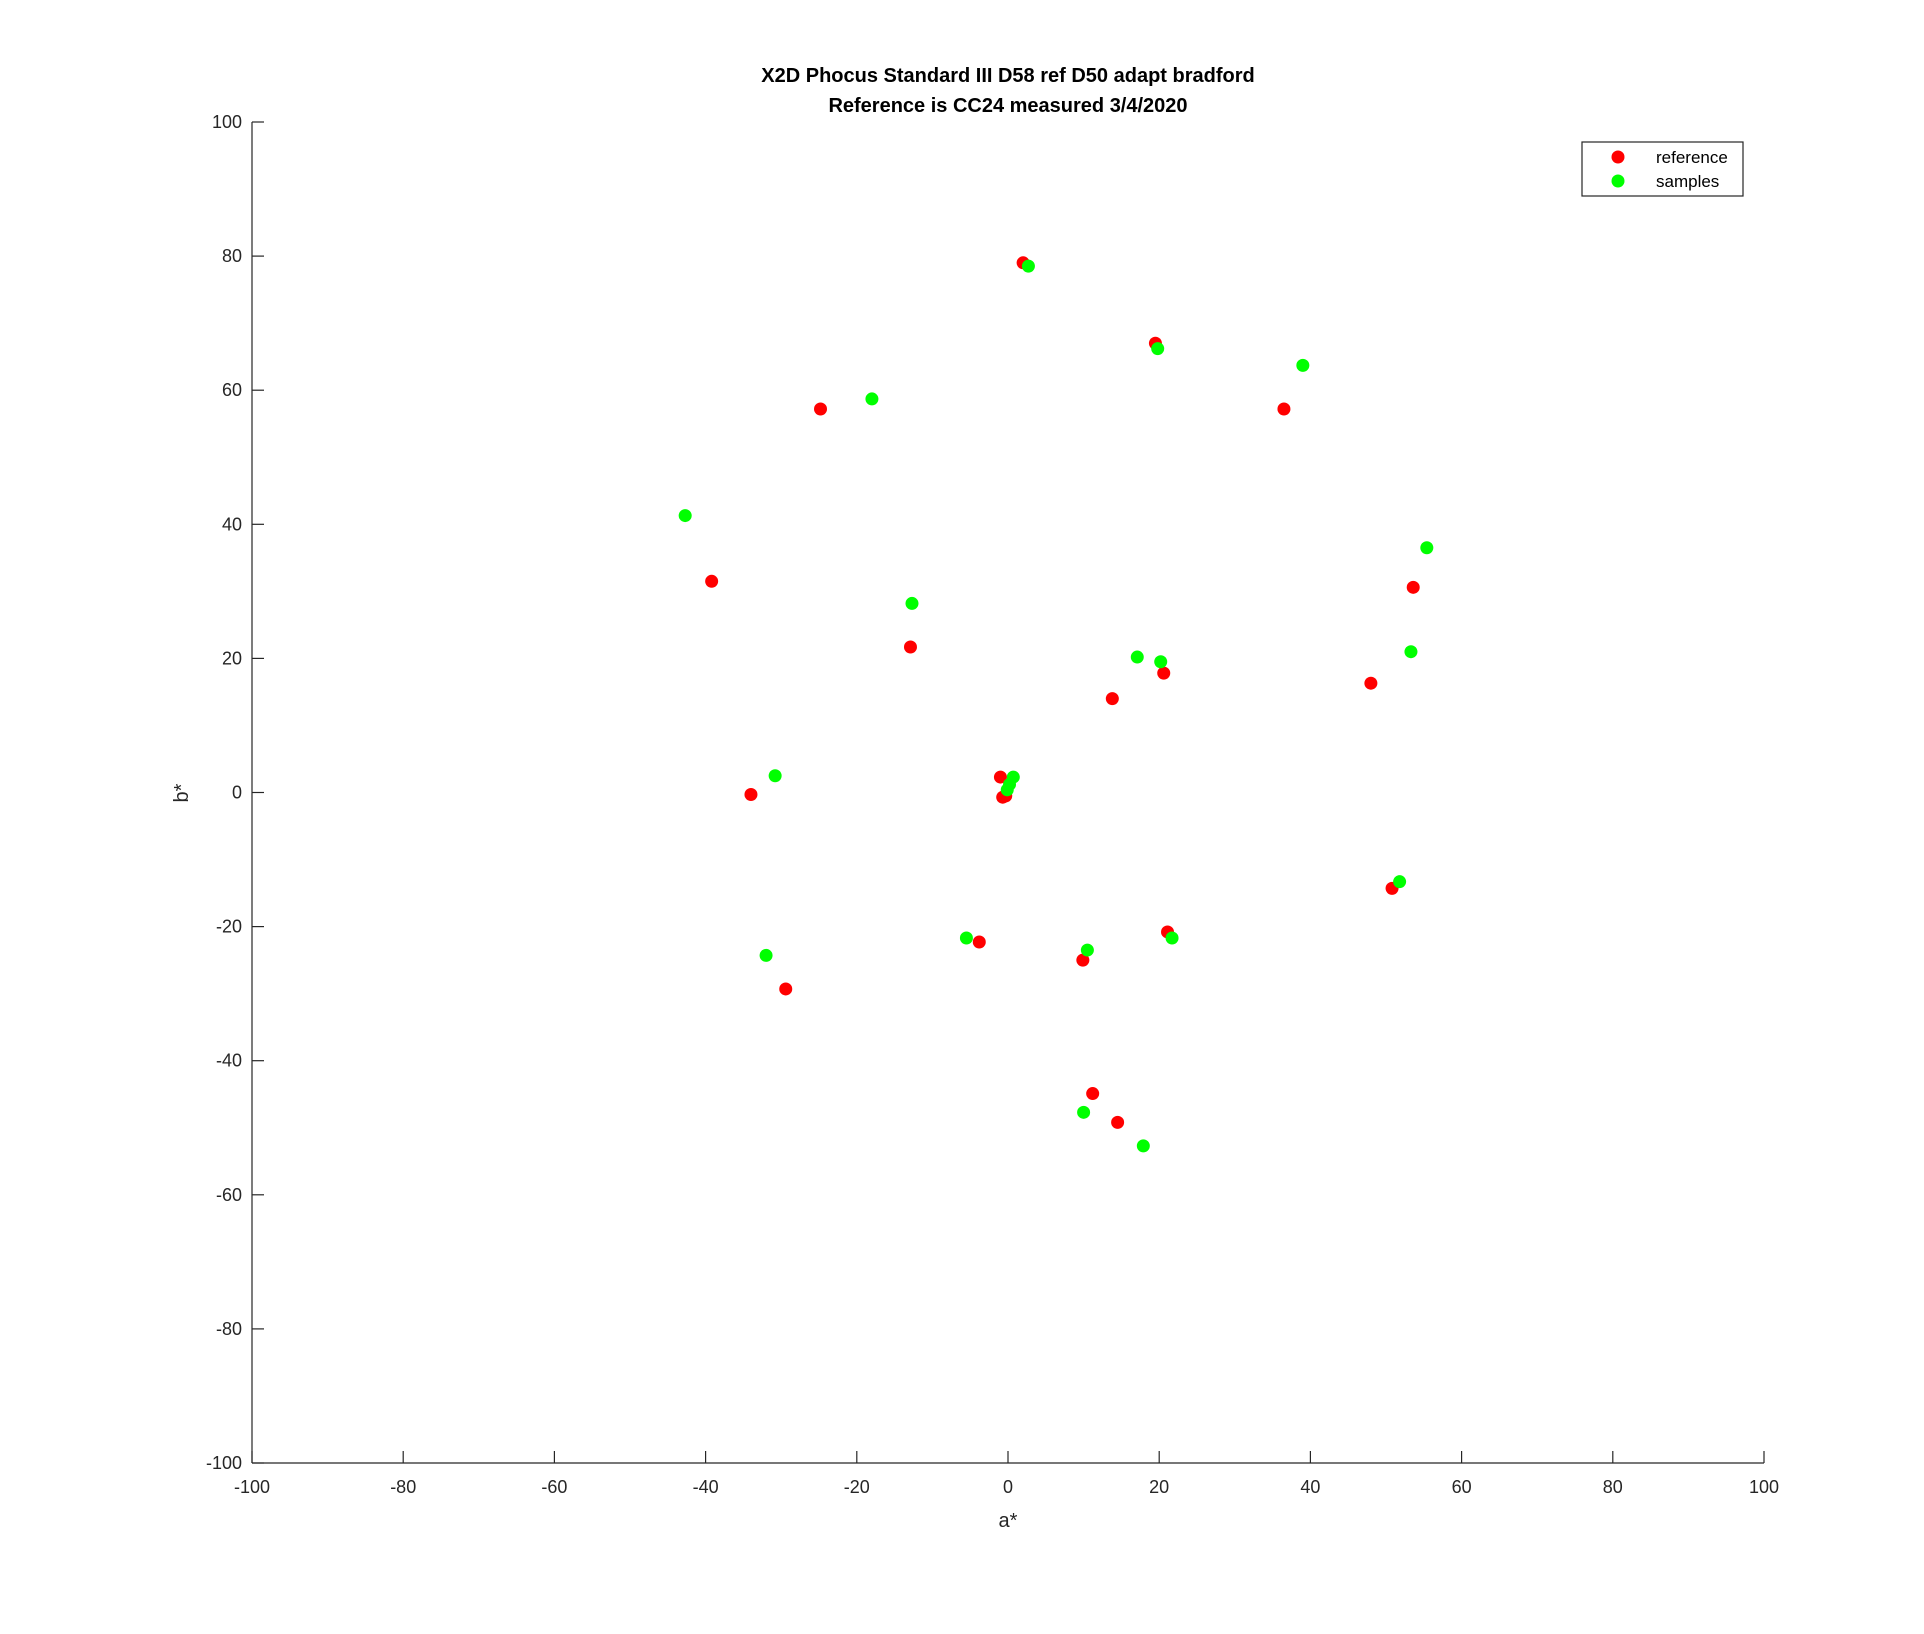  Describe the element at coordinates (1008, 1521) in the screenshot. I see `x-axis-label: a*` at that location.